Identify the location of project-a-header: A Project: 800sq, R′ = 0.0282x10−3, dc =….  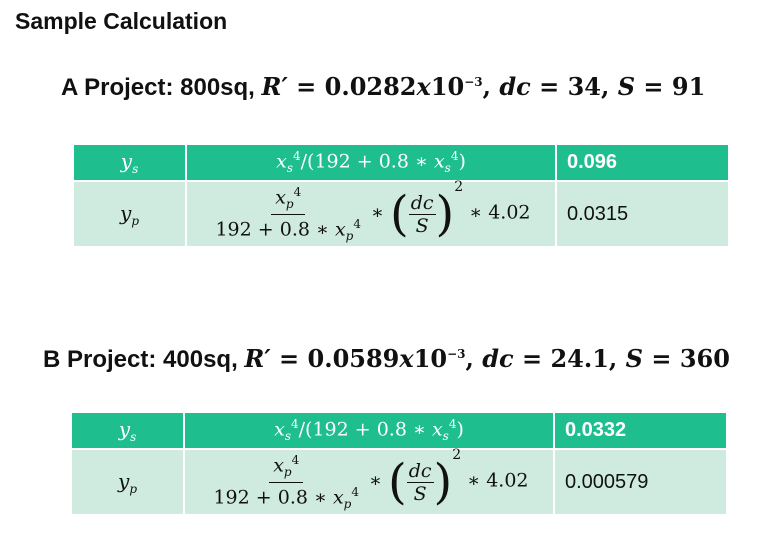
(383, 86).